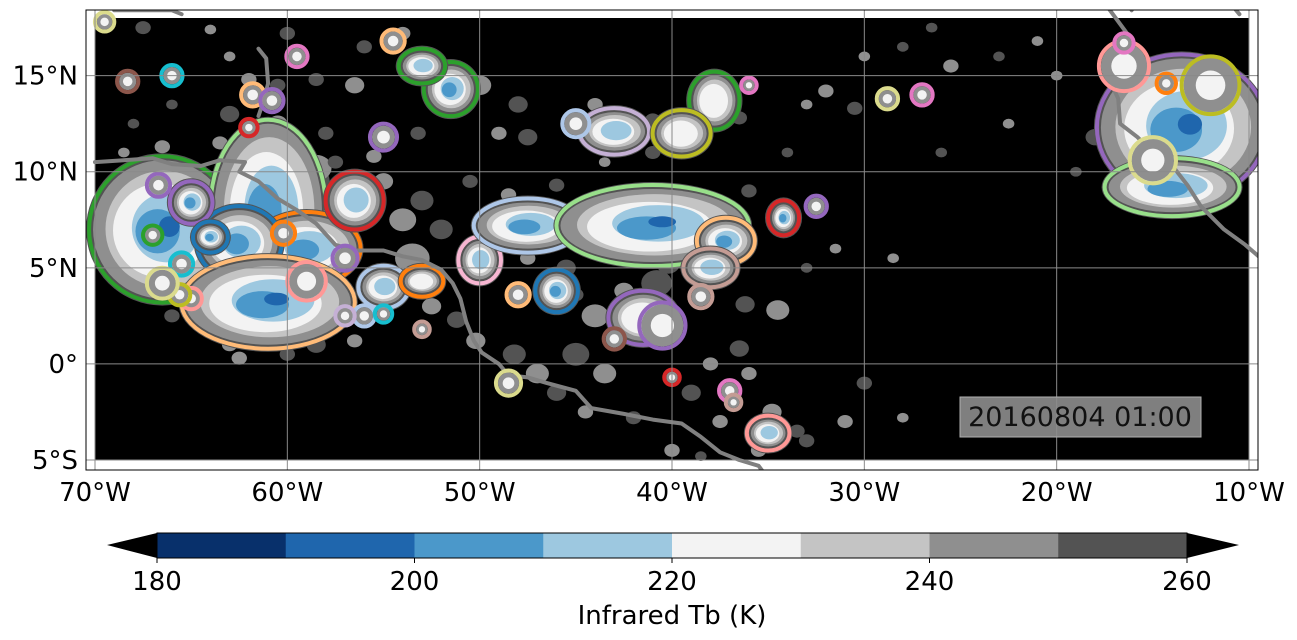 The image size is (1297, 640). I want to click on colorbar-bins, so click(672, 545).